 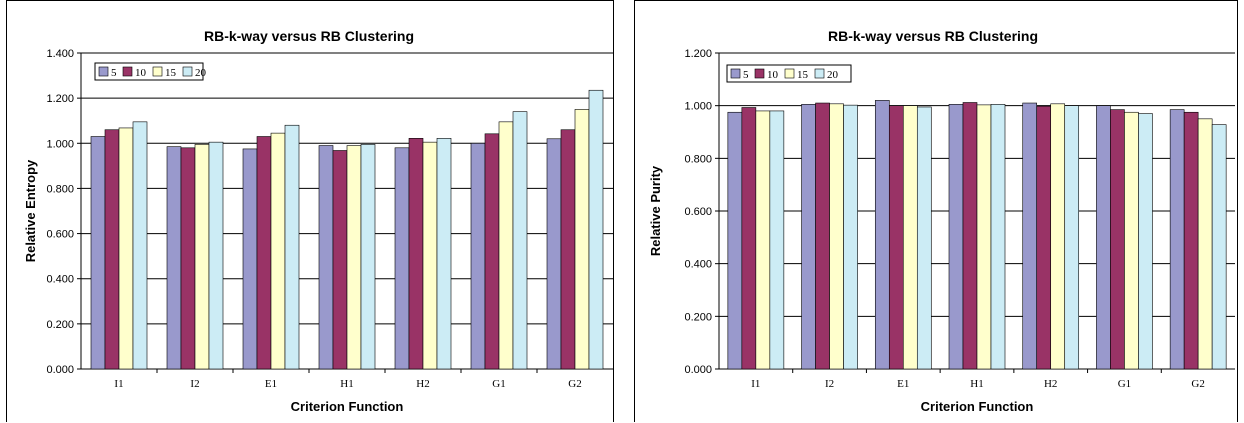 What do you see at coordinates (114, 73) in the screenshot?
I see `chart-0-legend-label: 5` at bounding box center [114, 73].